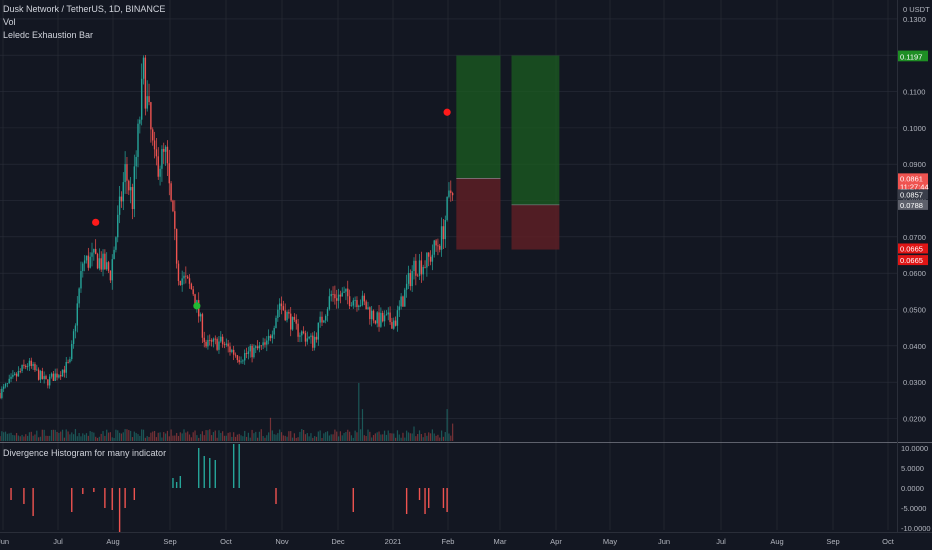 This screenshot has width=932, height=550. Describe the element at coordinates (84, 9) in the screenshot. I see `symbol-legend: Dusk Network / TetherUS, 1D, BINANCE` at that location.